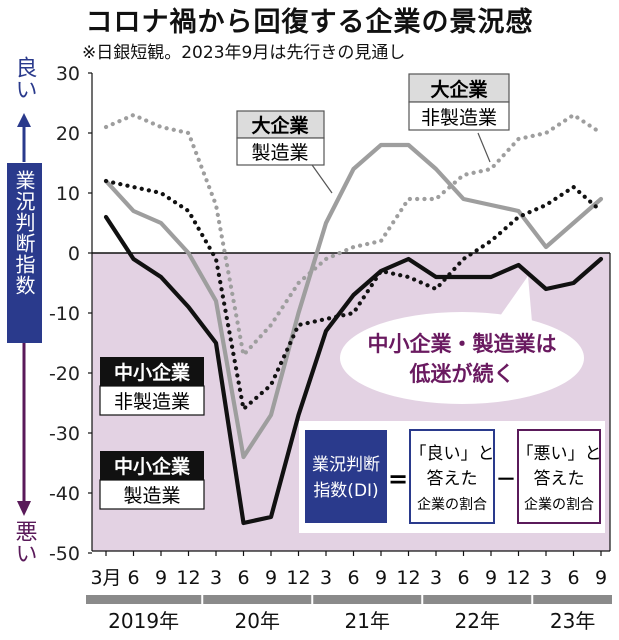 Image resolution: width=619 pixels, height=640 pixels. Describe the element at coordinates (309, 22) in the screenshot. I see `chart-title: コロナ禍から回復する企業の景況感` at that location.